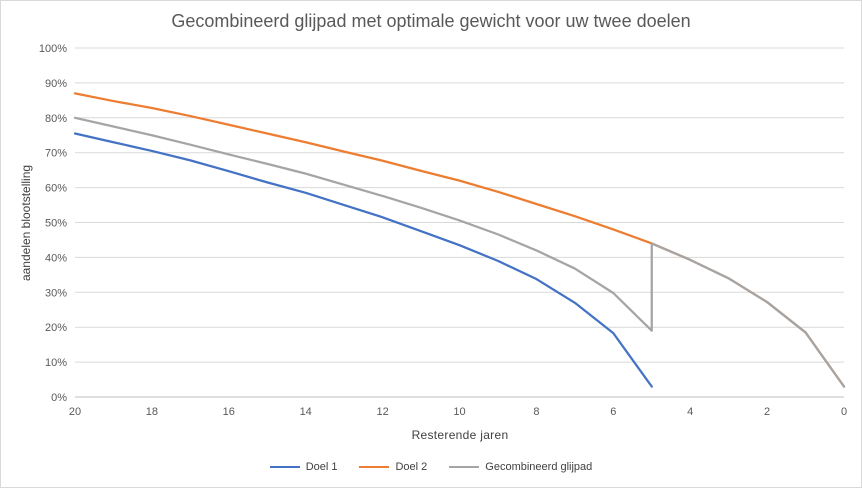  I want to click on y-tick-label: 20%, so click(56, 328).